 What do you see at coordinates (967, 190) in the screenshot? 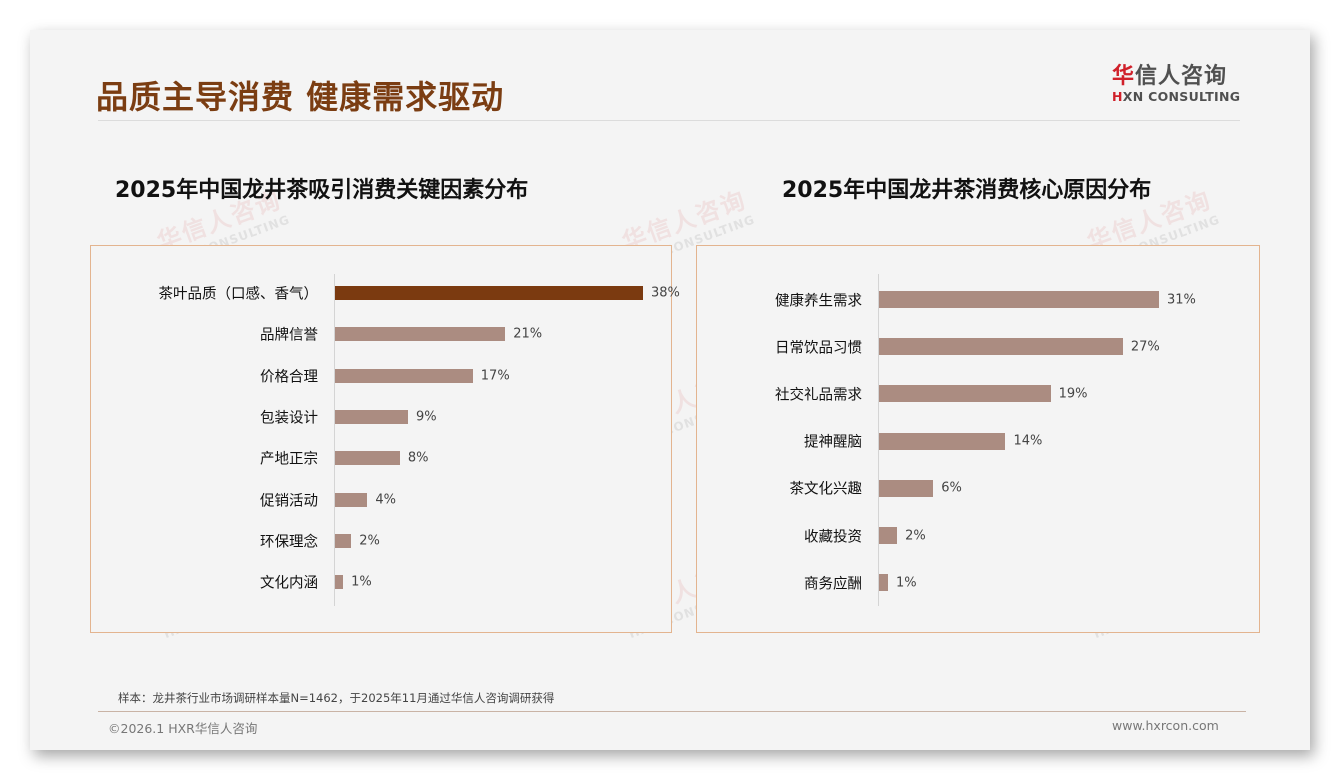
I see `chart-title-right: 2025年中国龙井茶消费核心原因分布` at bounding box center [967, 190].